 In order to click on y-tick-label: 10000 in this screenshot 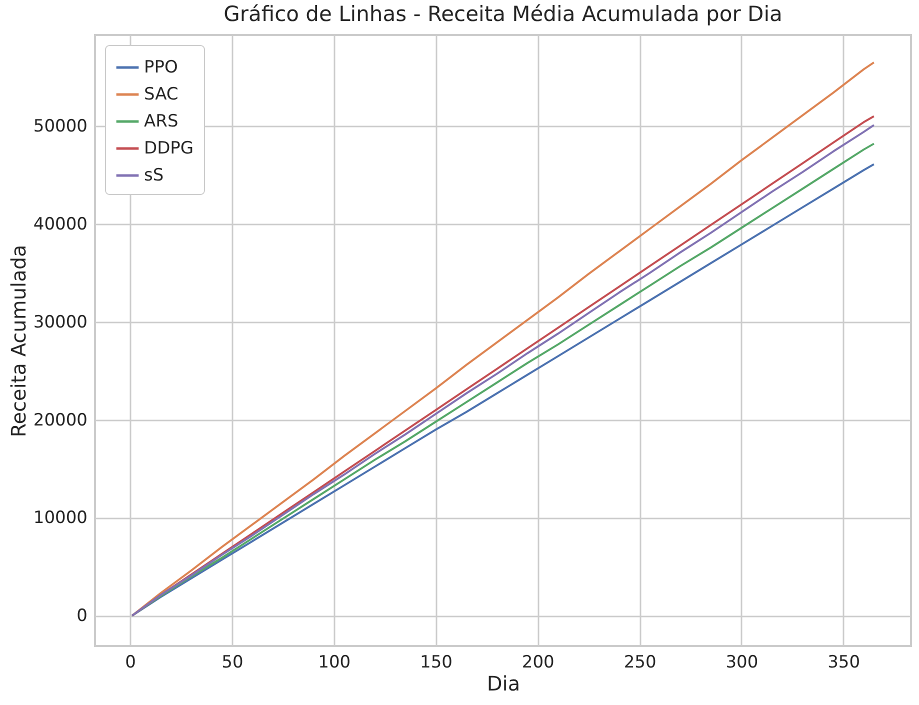, I will do `click(60, 518)`.